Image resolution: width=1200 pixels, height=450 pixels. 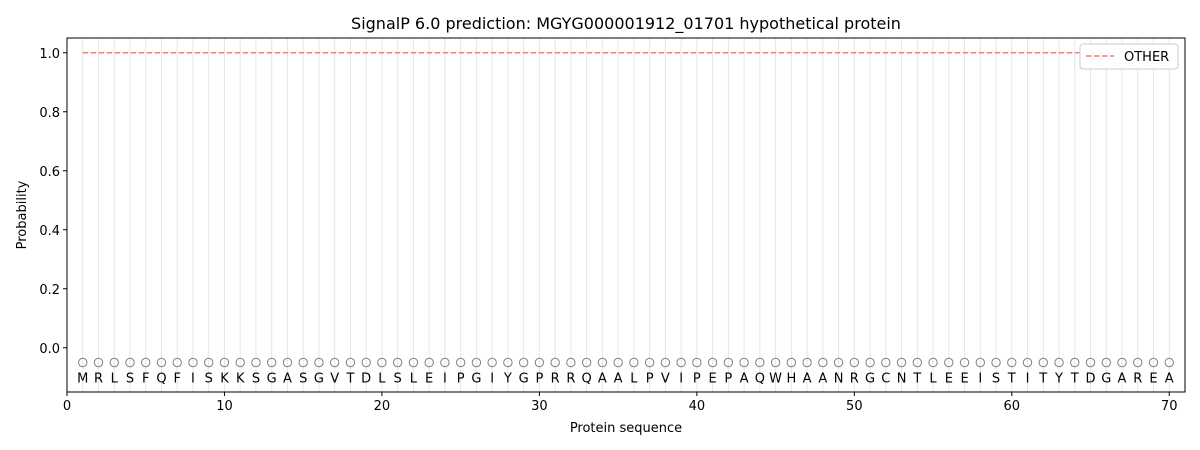 What do you see at coordinates (49, 54) in the screenshot?
I see `y-tick-label: 1.0` at bounding box center [49, 54].